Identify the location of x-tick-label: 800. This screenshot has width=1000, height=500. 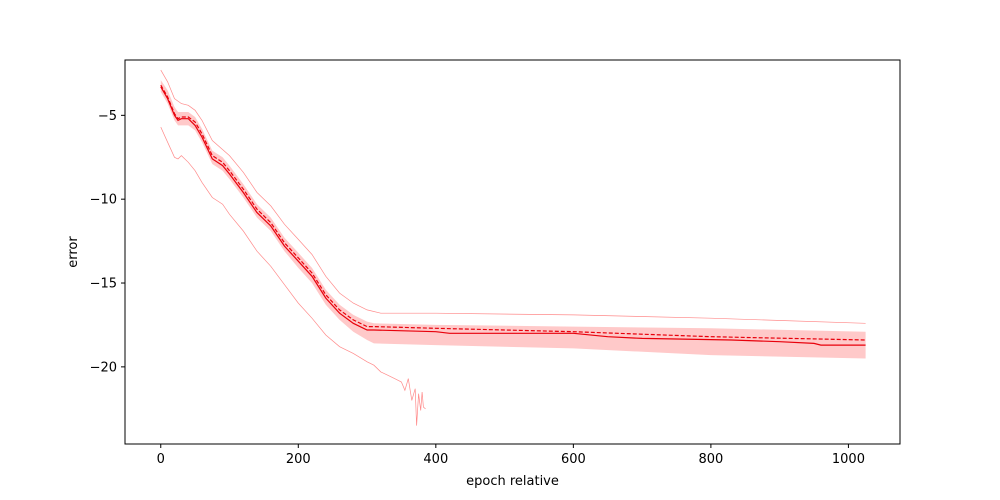
(710, 459).